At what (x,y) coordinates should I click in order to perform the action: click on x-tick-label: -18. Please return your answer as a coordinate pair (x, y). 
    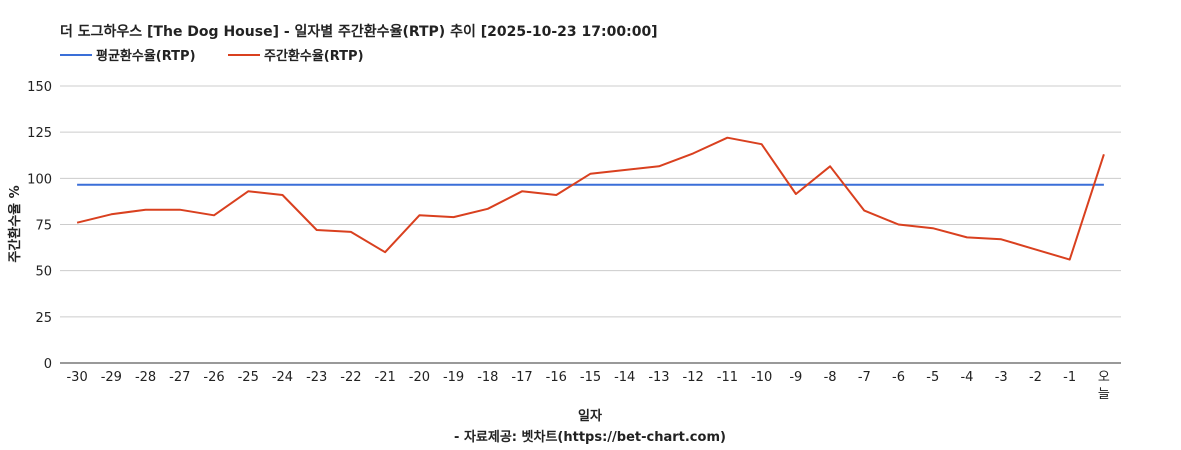
    Looking at the image, I should click on (487, 377).